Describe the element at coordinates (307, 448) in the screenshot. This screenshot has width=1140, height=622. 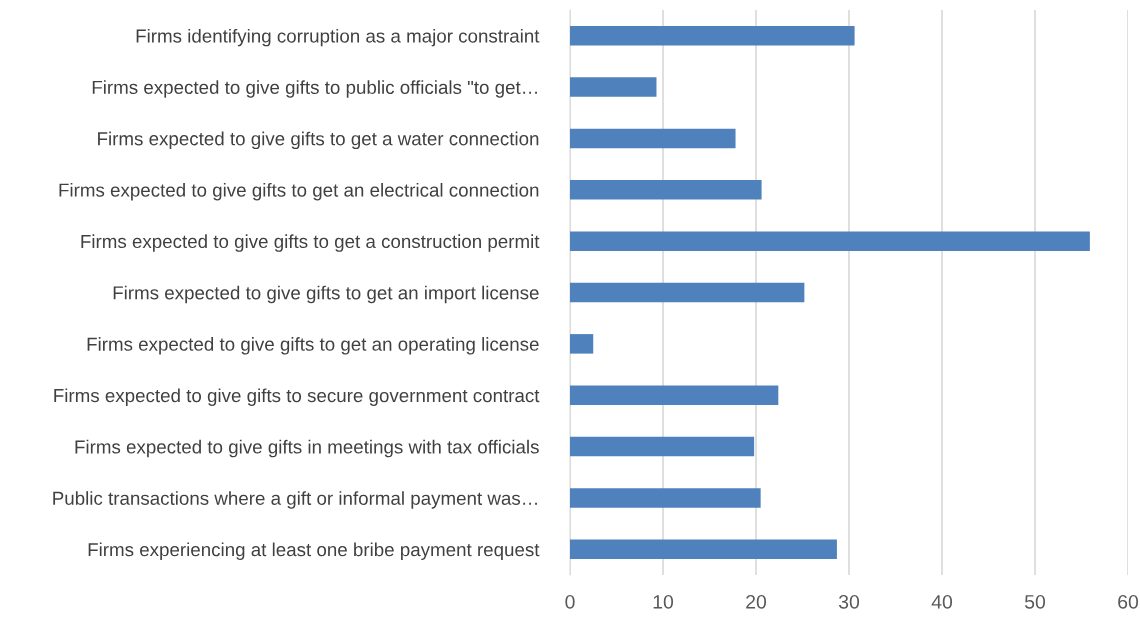
I see `y-tick-label: Firms expected to give gifts in meetings with tax officials` at that location.